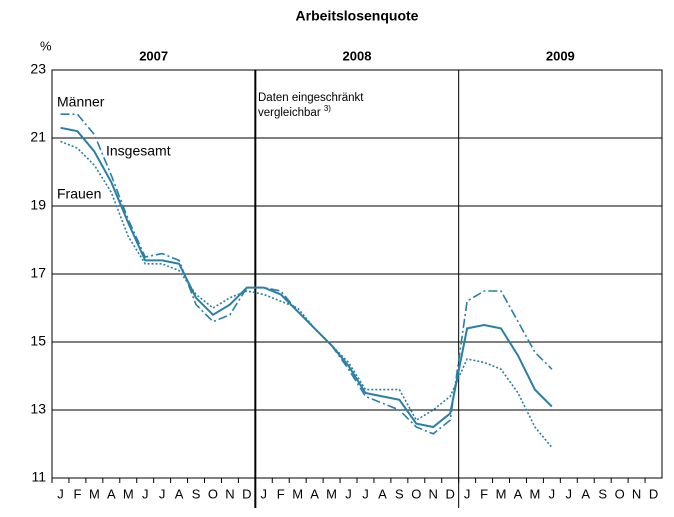  Describe the element at coordinates (560, 55) in the screenshot. I see `year-label: 2009` at that location.